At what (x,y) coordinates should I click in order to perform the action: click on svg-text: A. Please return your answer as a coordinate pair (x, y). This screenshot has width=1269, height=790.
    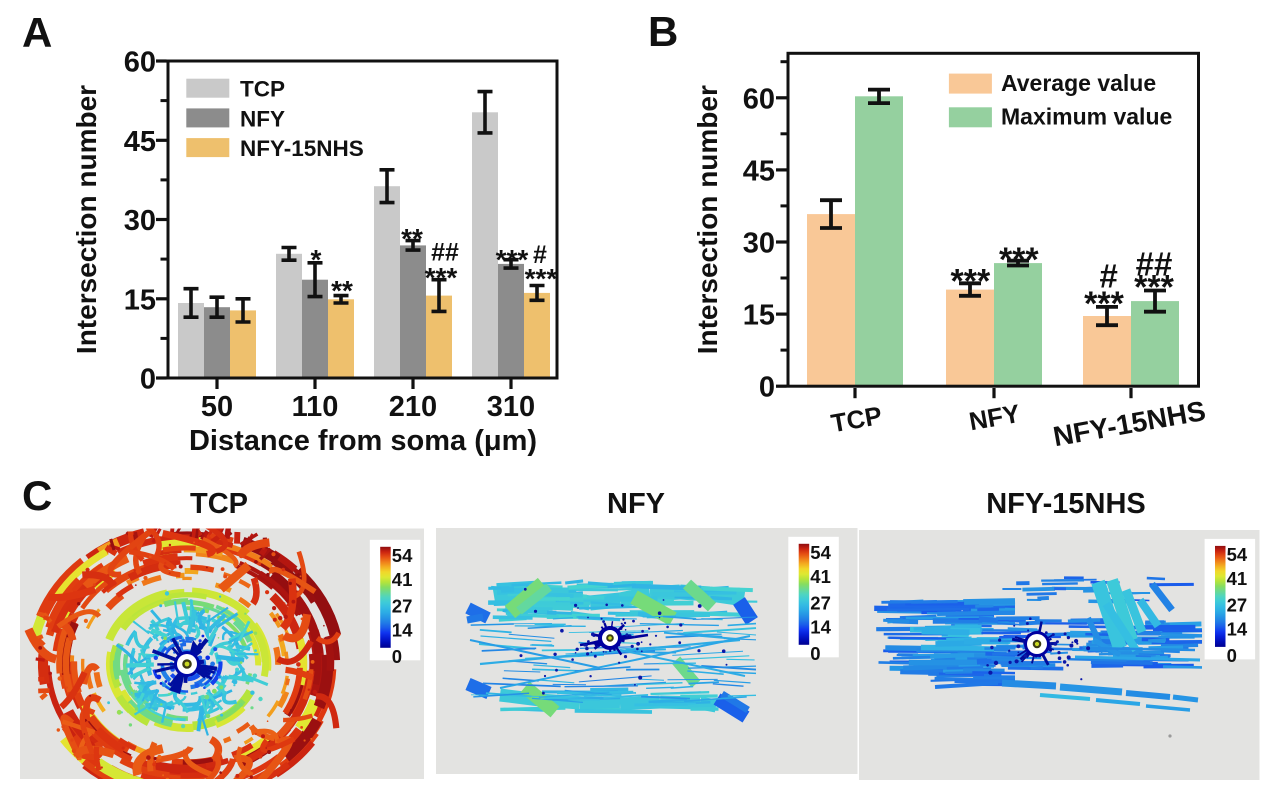
    Looking at the image, I should click on (37, 32).